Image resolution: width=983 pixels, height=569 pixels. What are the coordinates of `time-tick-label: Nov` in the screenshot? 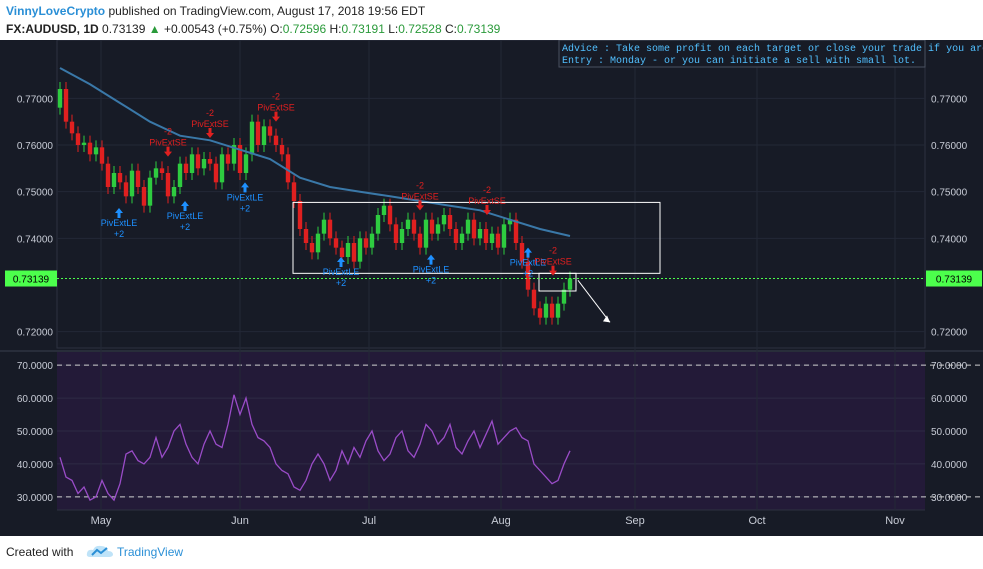 It's located at (895, 521).